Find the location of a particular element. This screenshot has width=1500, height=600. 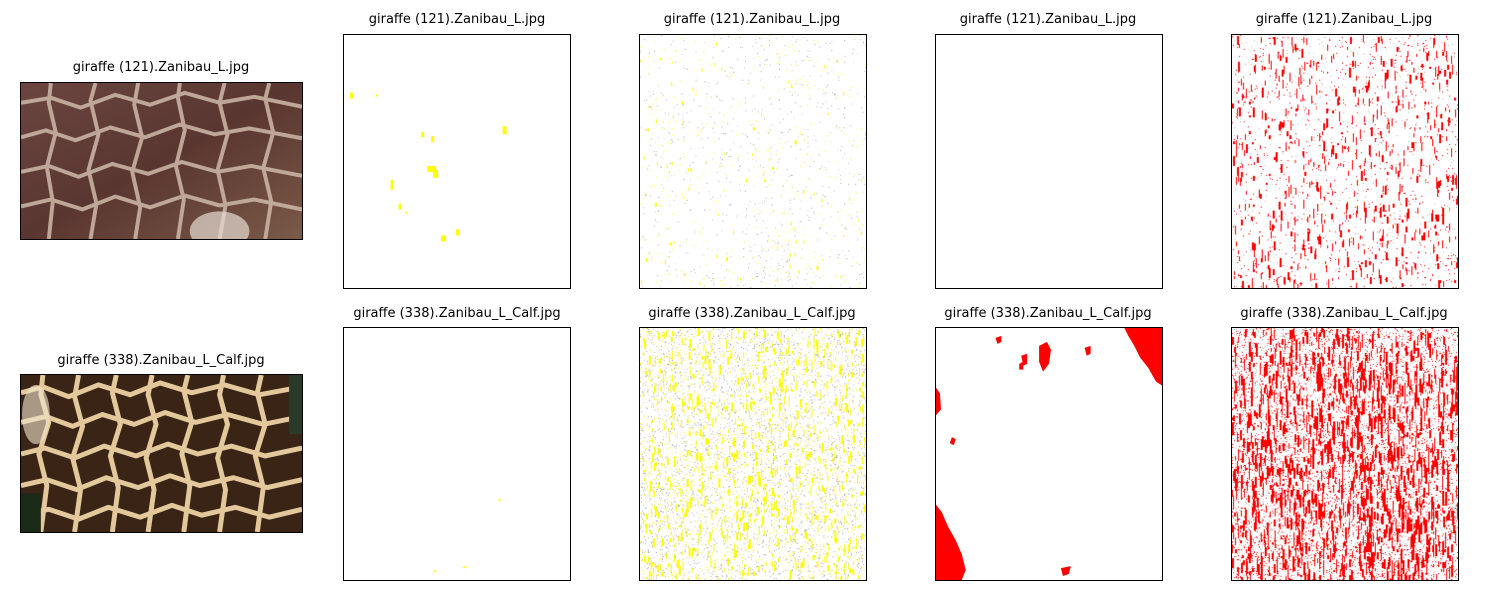

mask-panel-r2c3 is located at coordinates (753, 454).